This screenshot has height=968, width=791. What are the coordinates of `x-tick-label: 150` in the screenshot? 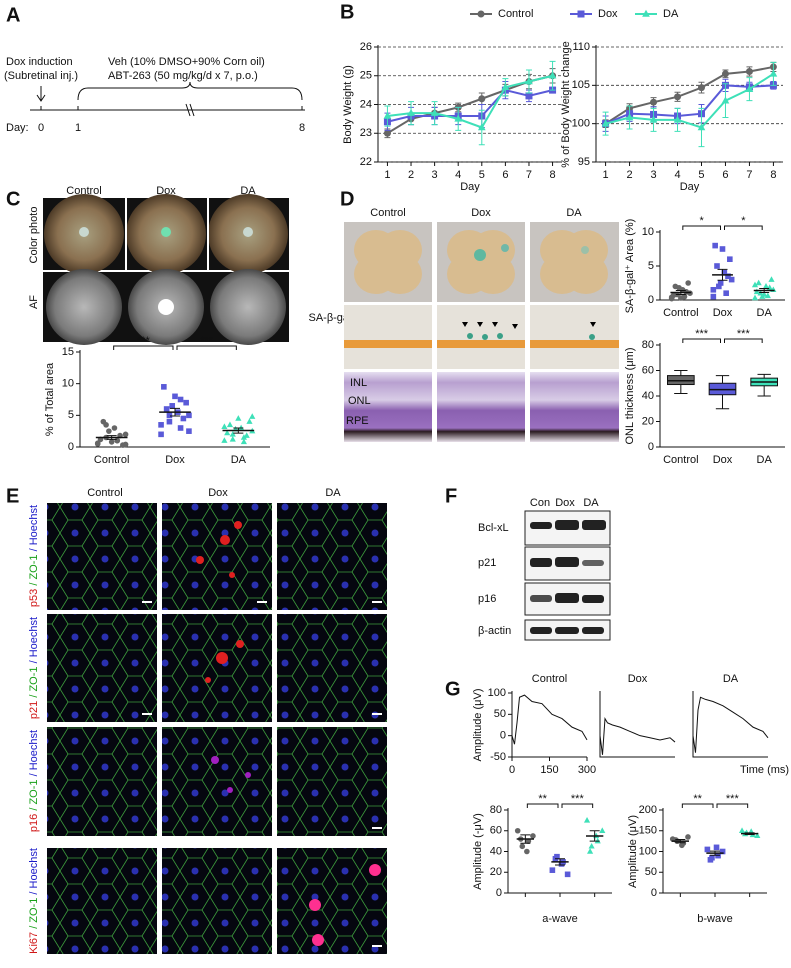 It's located at (549, 770).